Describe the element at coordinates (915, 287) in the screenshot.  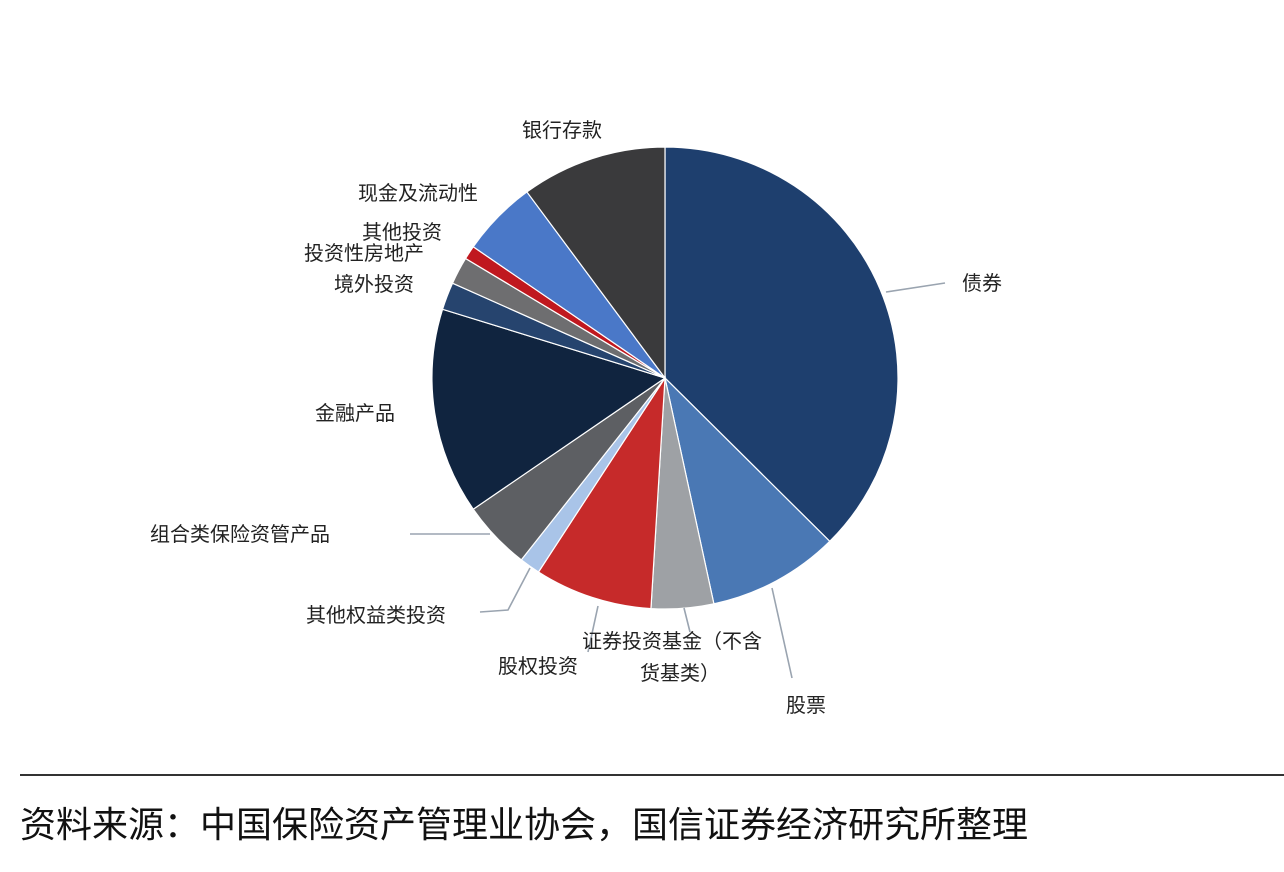
I see `leader-line-bonds` at that location.